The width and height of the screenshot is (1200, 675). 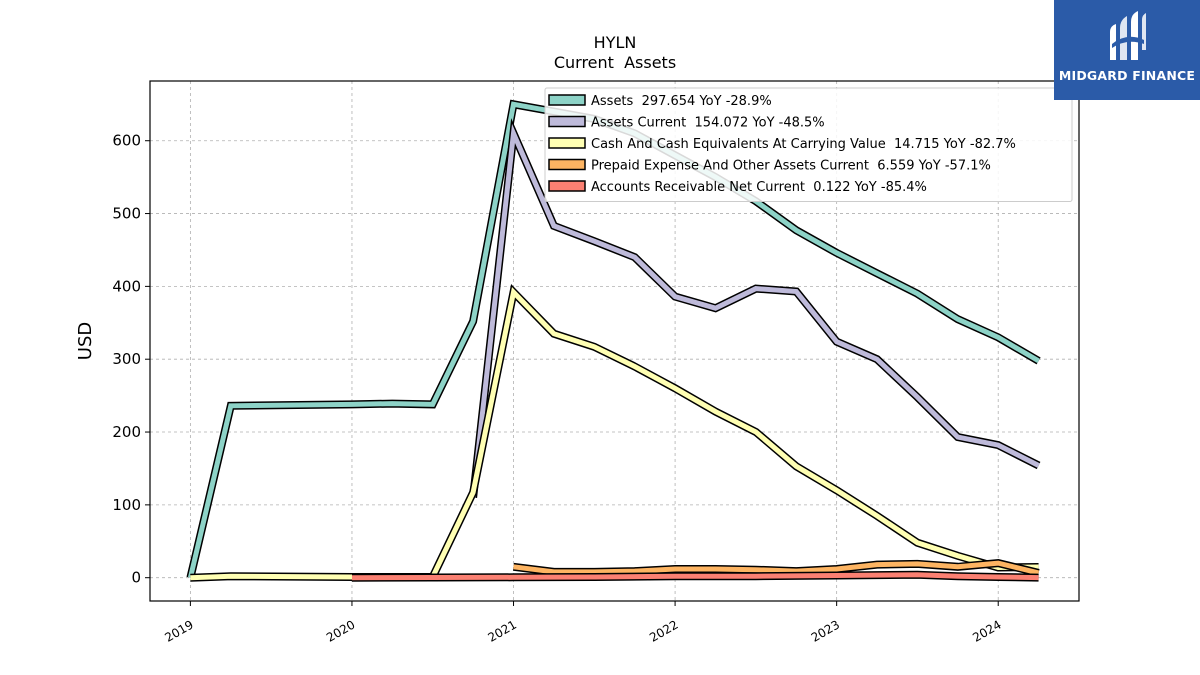 What do you see at coordinates (502, 630) in the screenshot?
I see `x-tick-label: 2021` at bounding box center [502, 630].